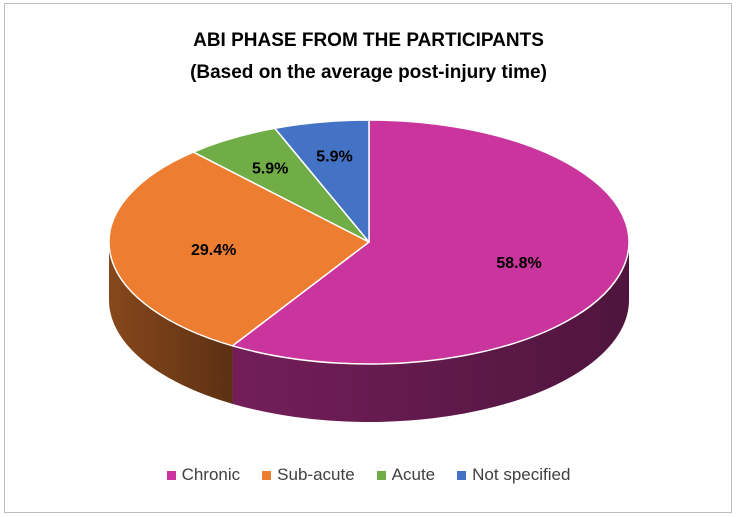 This screenshot has width=737, height=517. Describe the element at coordinates (316, 474) in the screenshot. I see `legend-label: Sub-acute` at that location.